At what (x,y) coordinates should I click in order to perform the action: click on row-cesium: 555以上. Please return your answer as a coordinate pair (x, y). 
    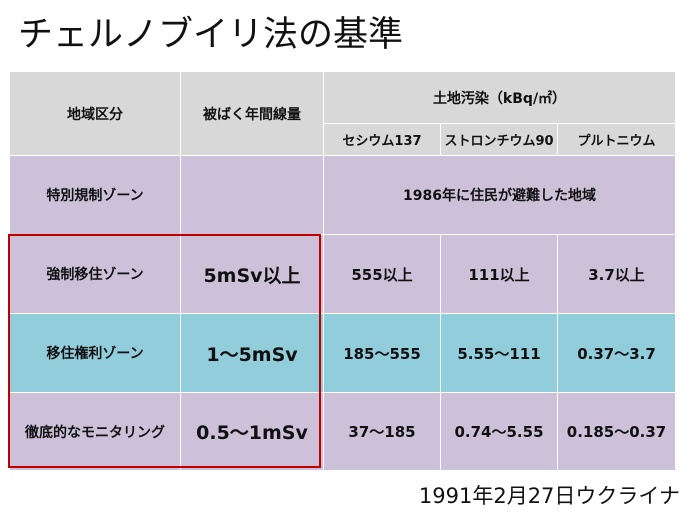
    Looking at the image, I should click on (382, 274).